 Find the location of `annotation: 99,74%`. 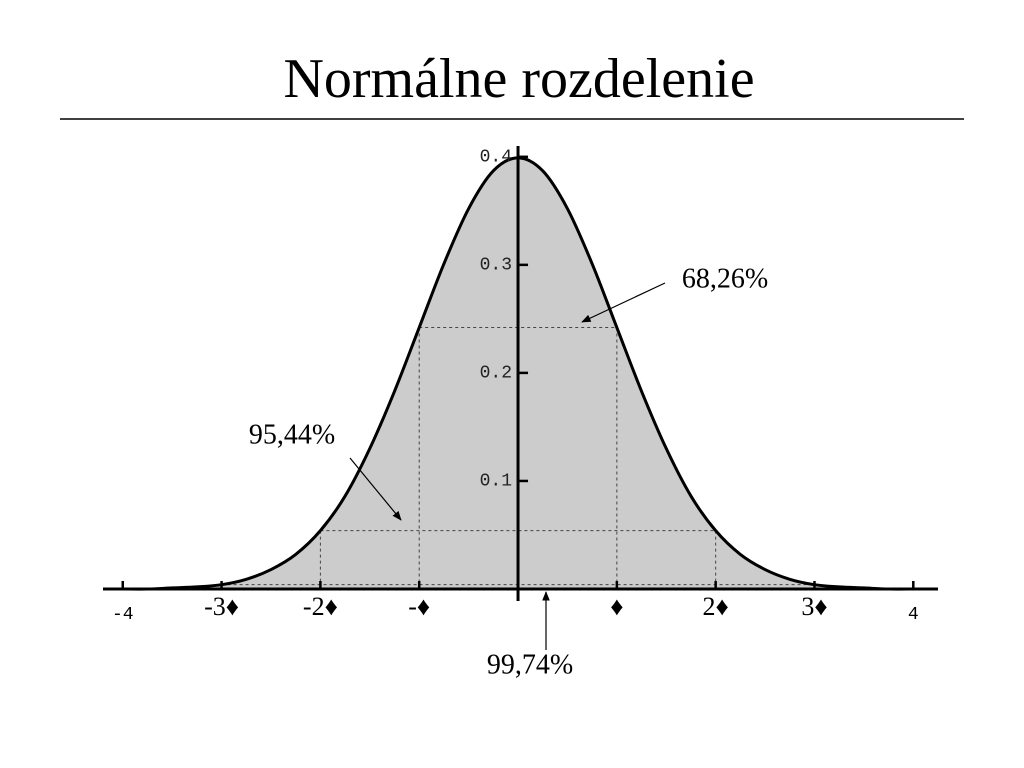

annotation: 99,74% is located at coordinates (530, 664).